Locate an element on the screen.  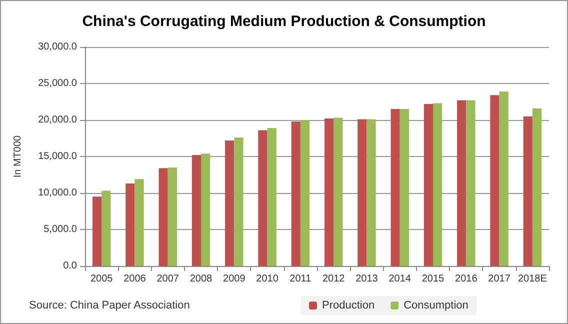
legend-label: Consumption is located at coordinates (436, 306).